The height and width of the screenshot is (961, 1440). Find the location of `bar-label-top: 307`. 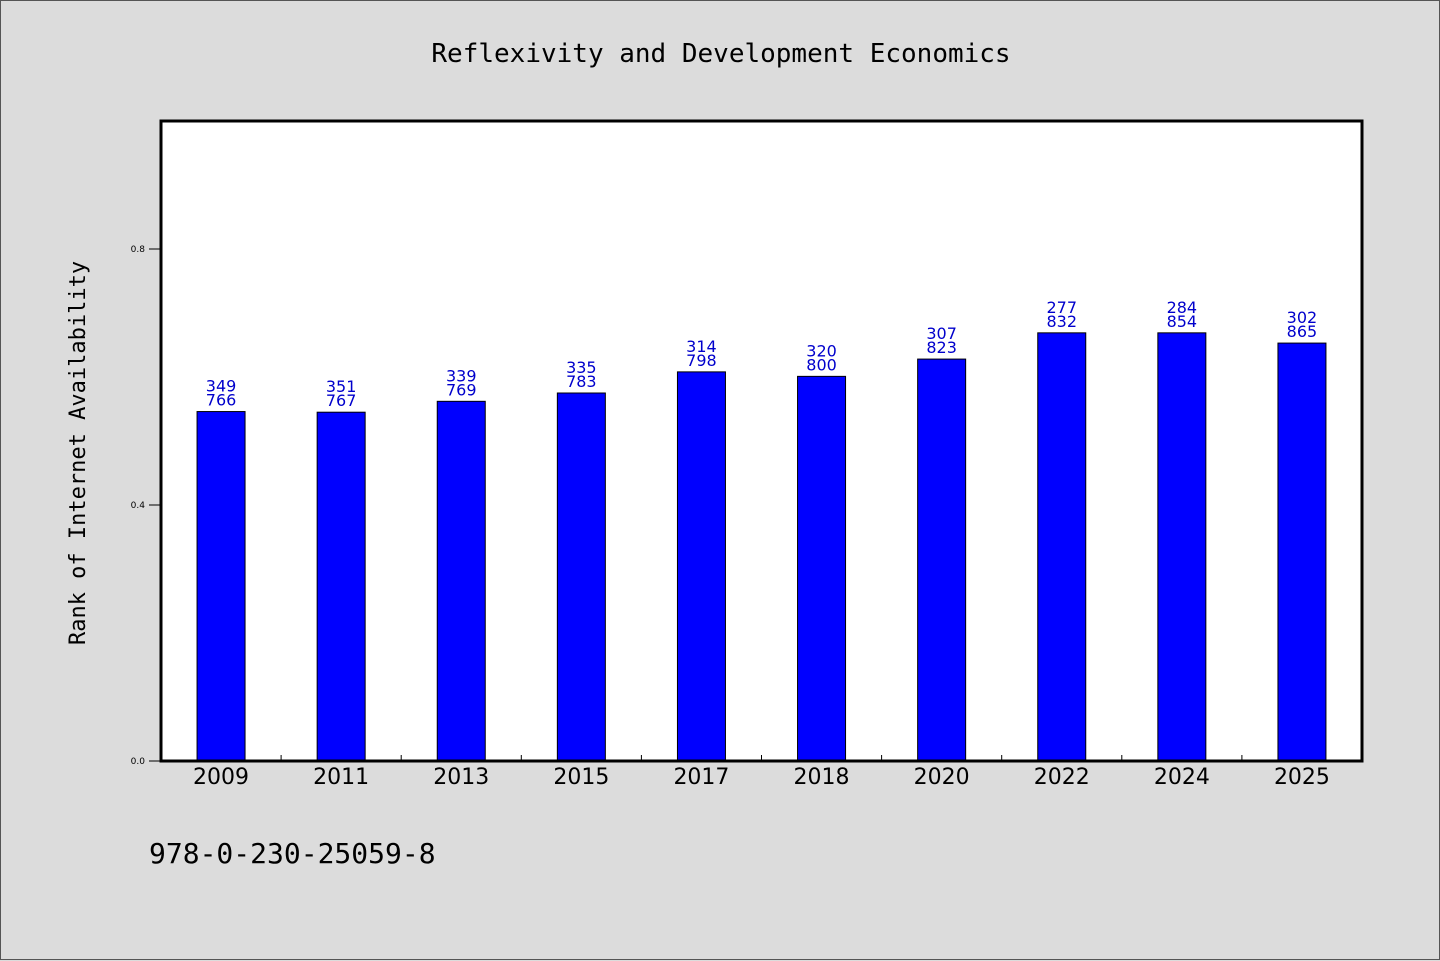

bar-label-top: 307 is located at coordinates (941, 333).